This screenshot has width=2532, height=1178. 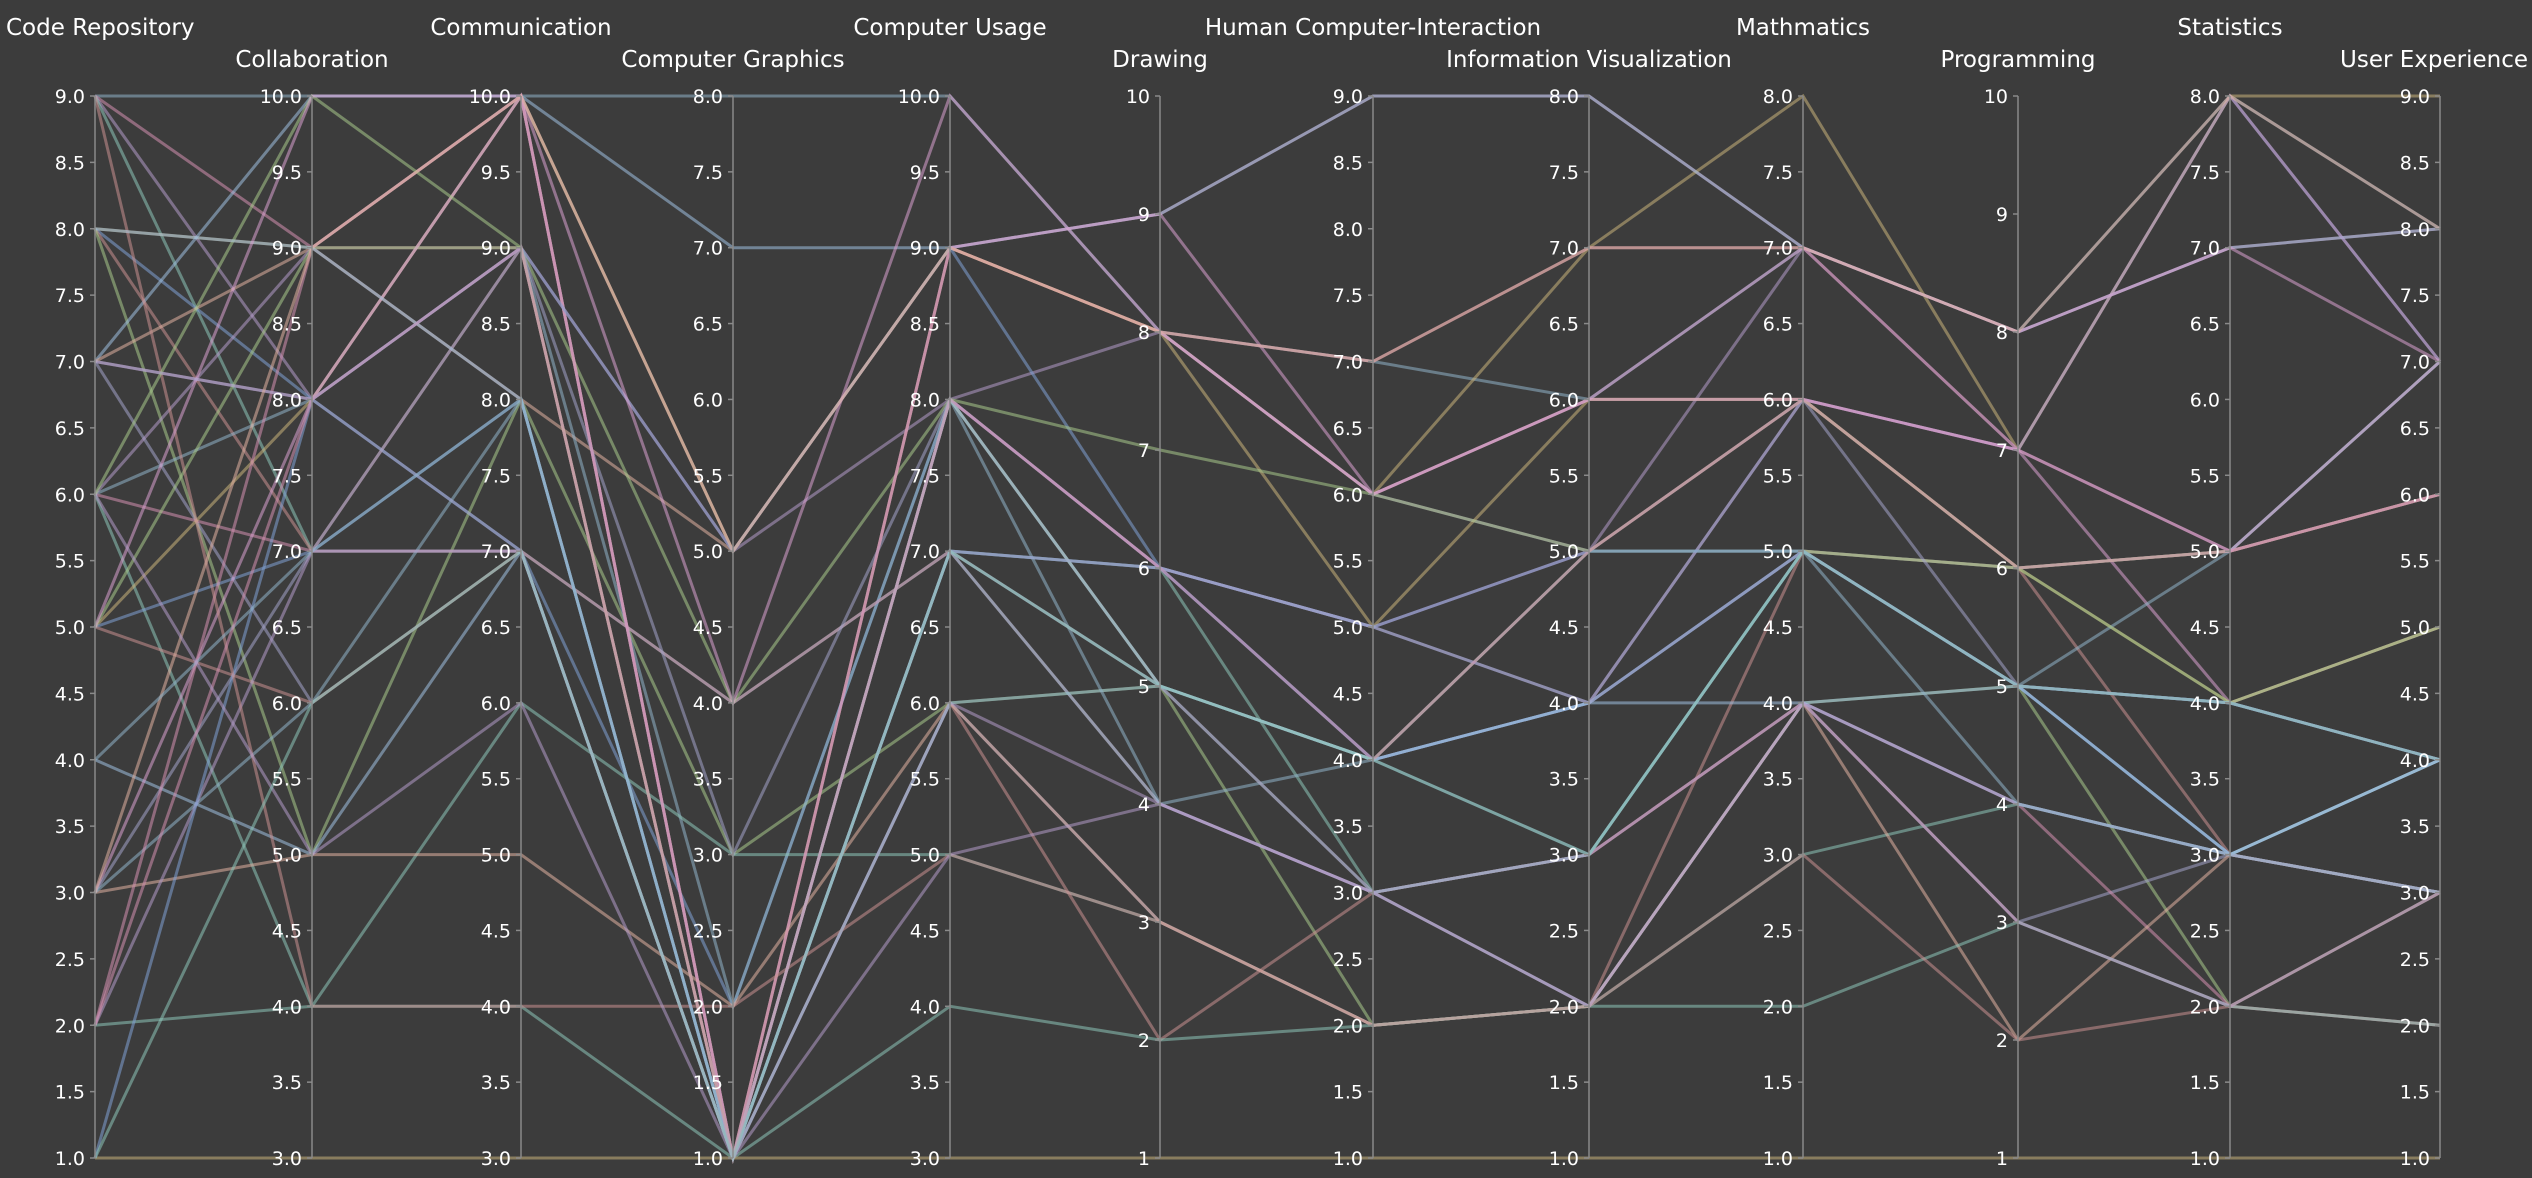 I want to click on axis-drawing: 1 2 3 4 5 6 7 8 9 10 Drawing, so click(x=1160, y=608).